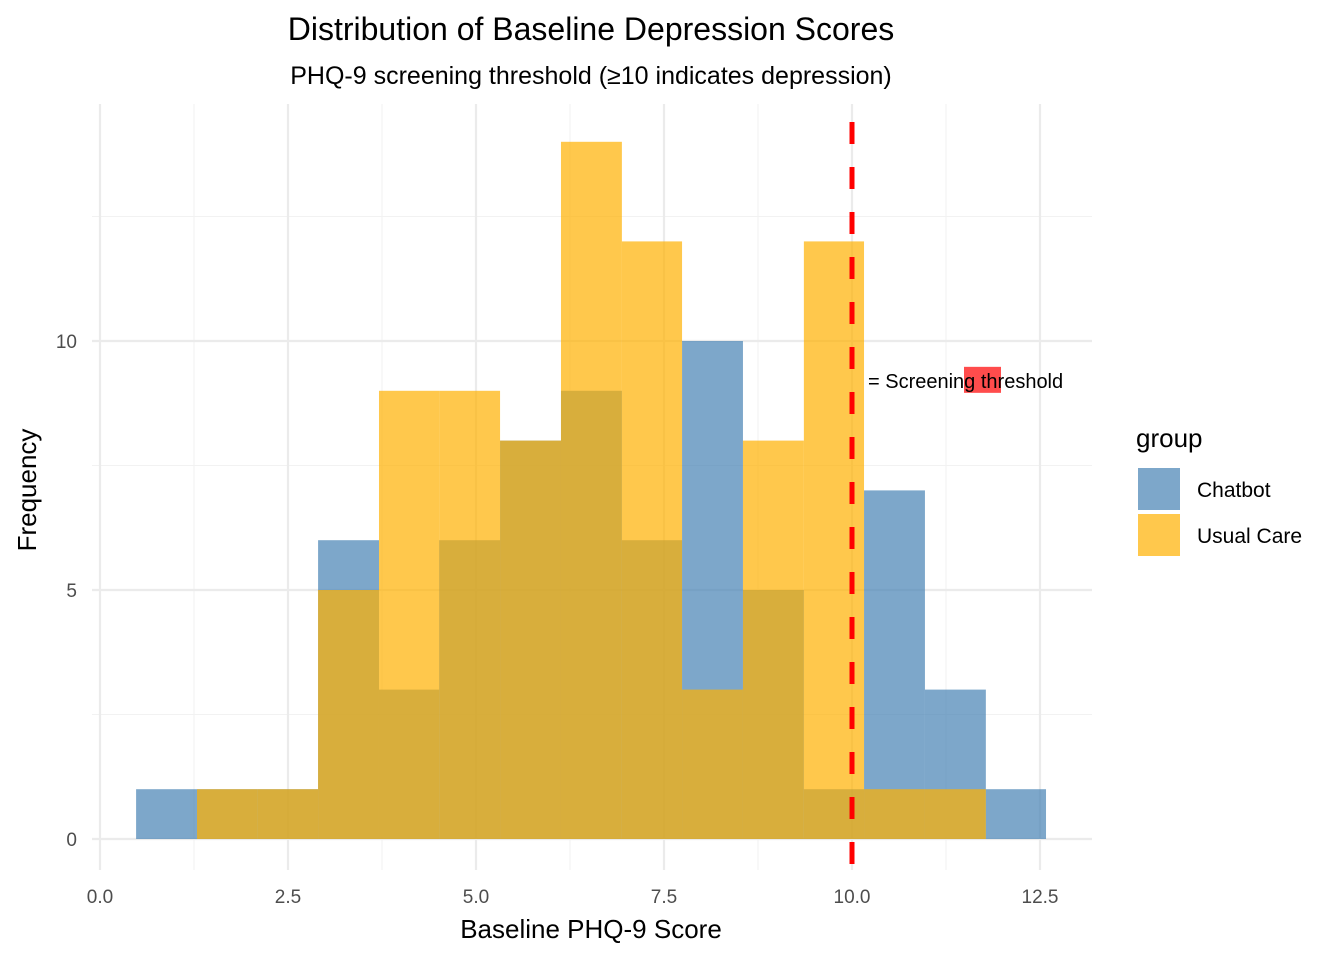  I want to click on threshold-legend-key, so click(982, 379).